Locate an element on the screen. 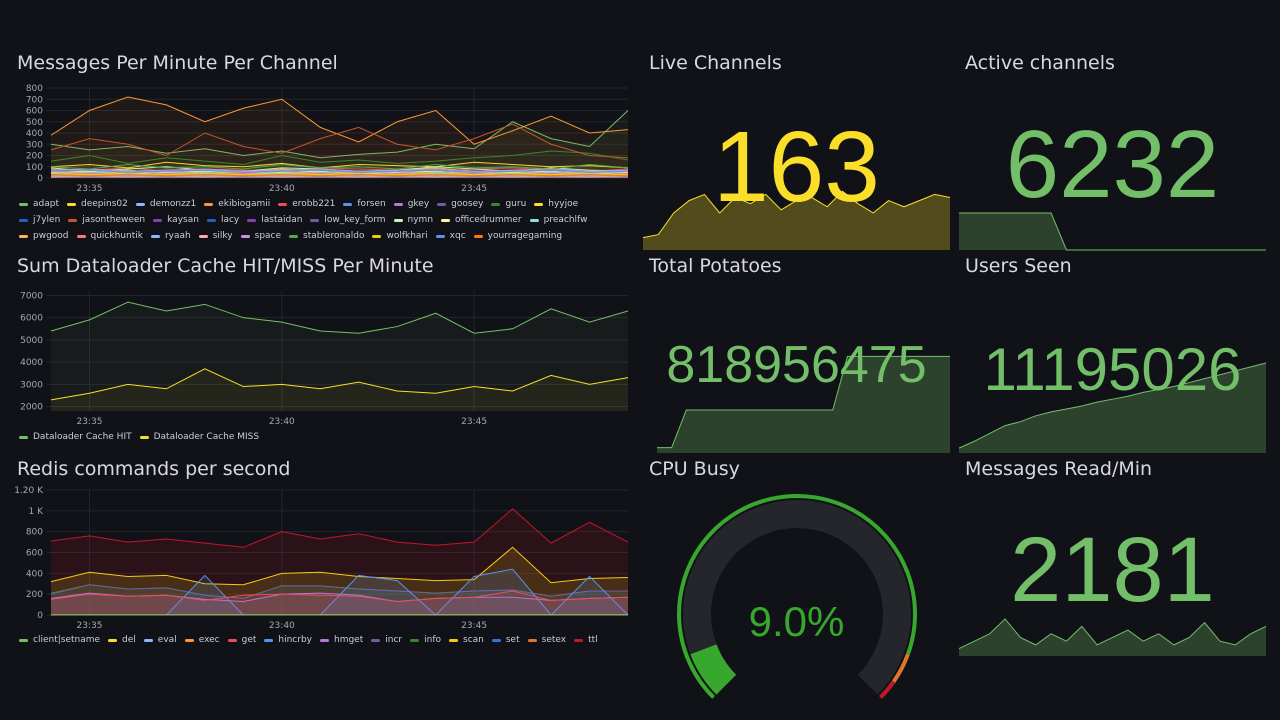 The height and width of the screenshot is (720, 1280). legend-item: client|setname is located at coordinates (59, 640).